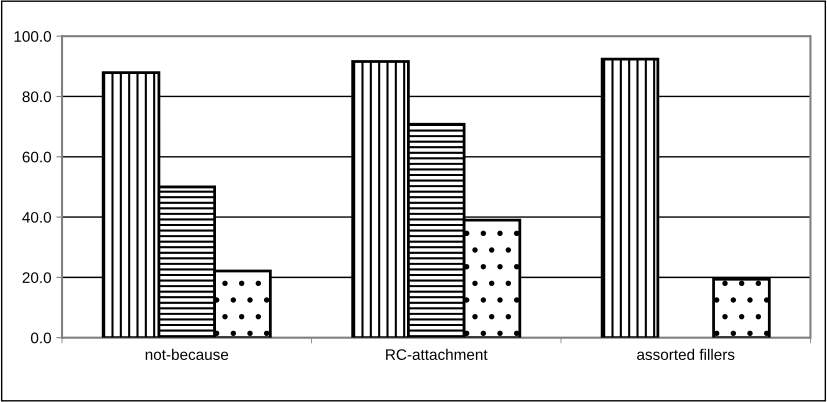 The width and height of the screenshot is (827, 402). Describe the element at coordinates (437, 354) in the screenshot. I see `x-tick-label: RC-attachment` at that location.